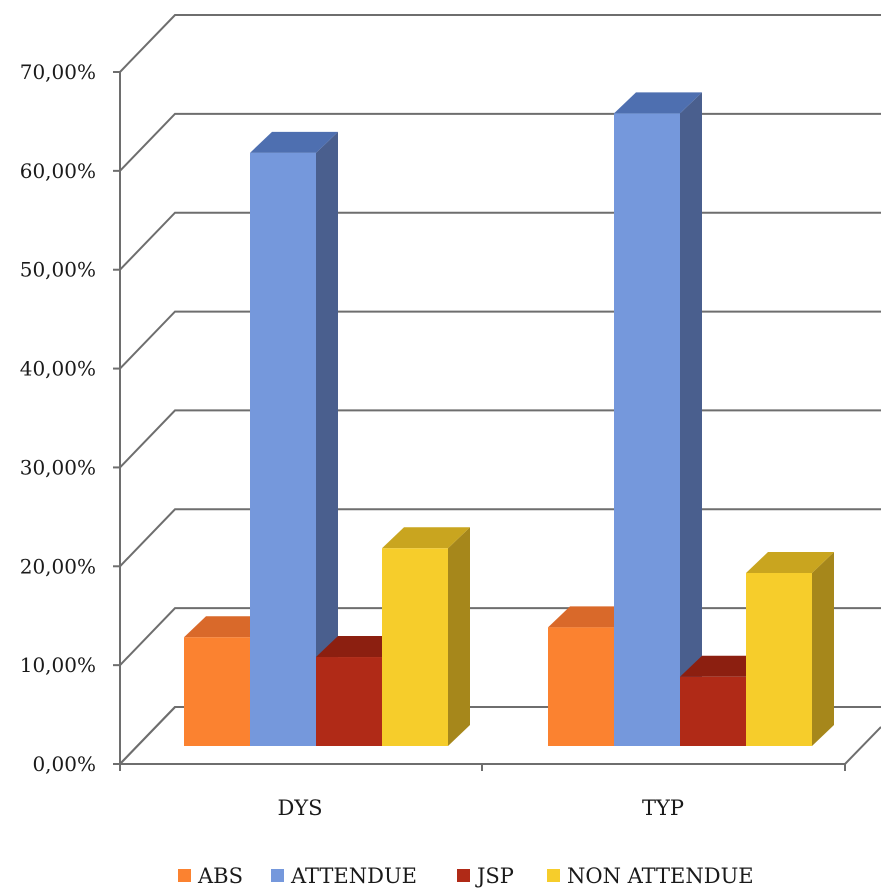 The height and width of the screenshot is (889, 881). I want to click on x-axis-category-labels: DYS TYP, so click(480, 808).